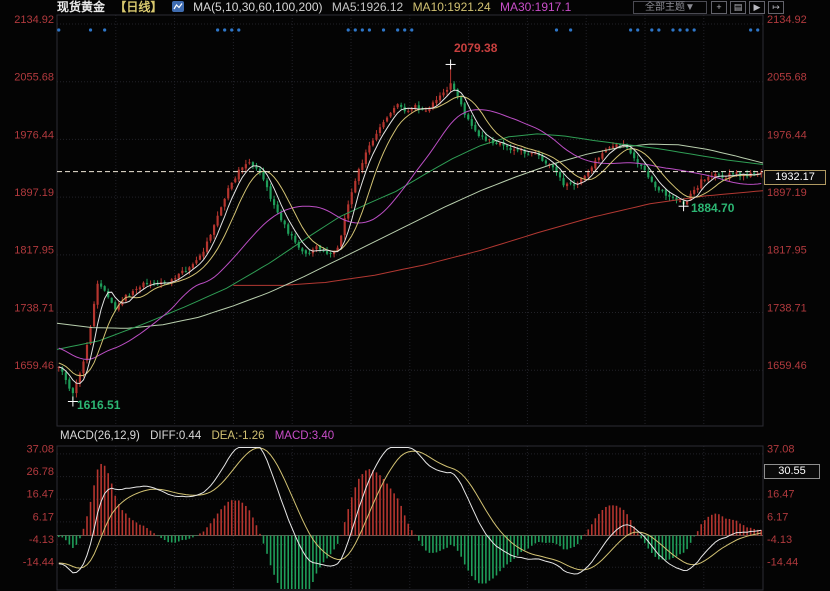  Describe the element at coordinates (795, 177) in the screenshot. I see `current-price-tag: 1932.17` at that location.